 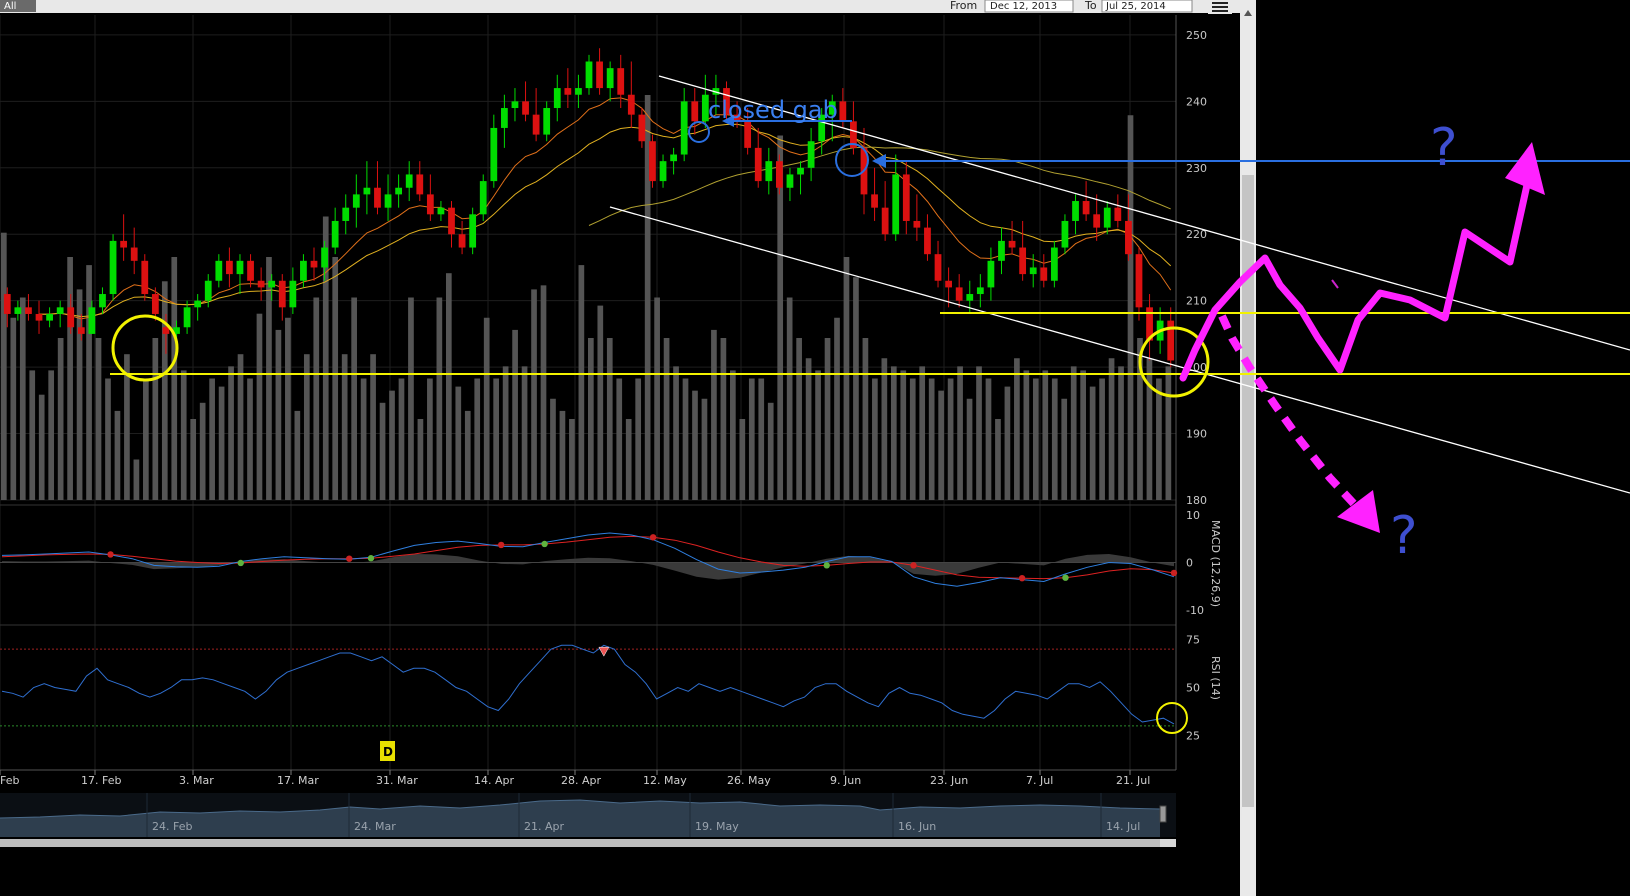 I want to click on from-date-value: Dec 12, 2013, so click(x=1023, y=6).